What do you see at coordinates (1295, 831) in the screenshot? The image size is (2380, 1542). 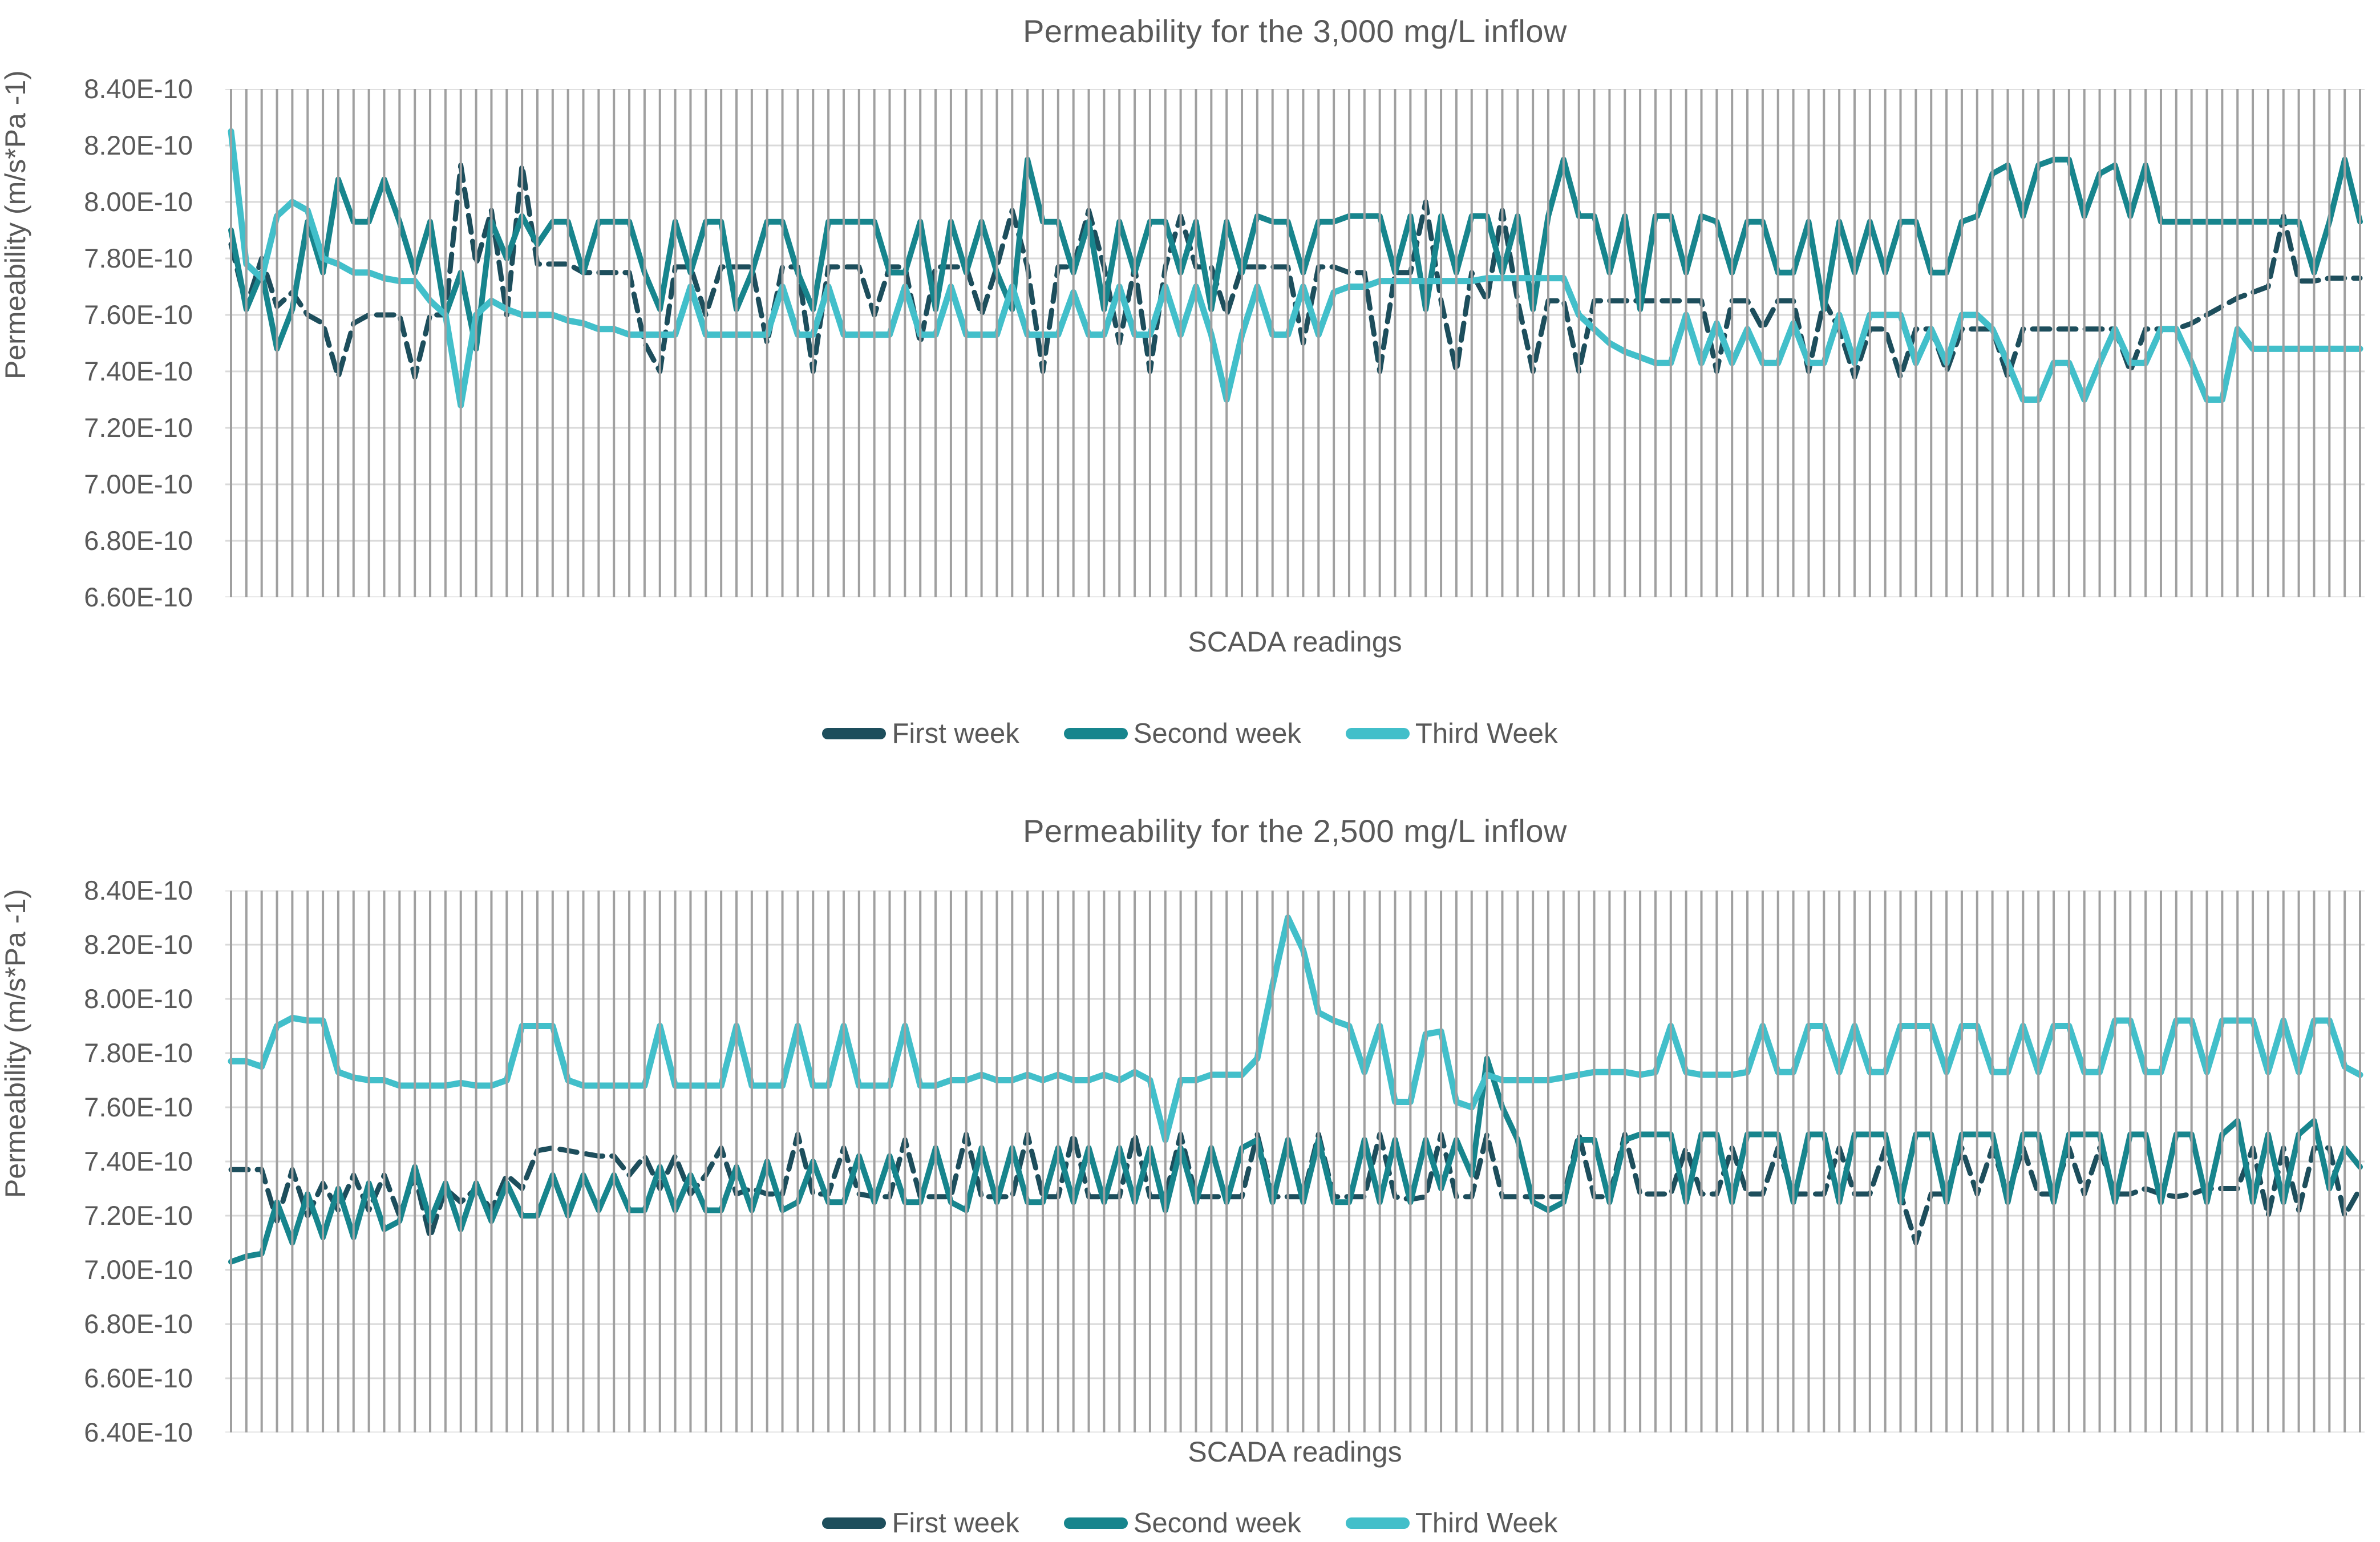 I see `chart2-title: Permeability for the 2,500 mg/L inflow` at bounding box center [1295, 831].